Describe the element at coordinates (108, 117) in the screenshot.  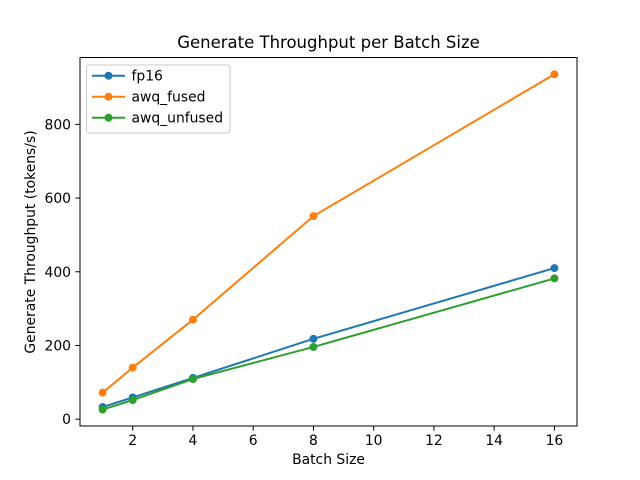
I see `legend-marker-awq_unfused` at that location.